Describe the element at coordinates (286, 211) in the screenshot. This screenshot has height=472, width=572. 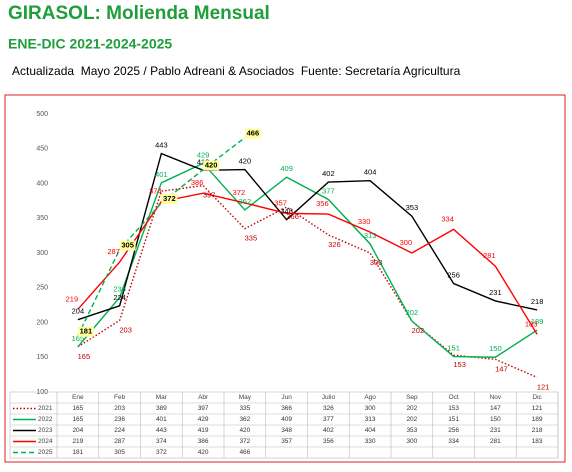
I see `data-label: 348` at that location.